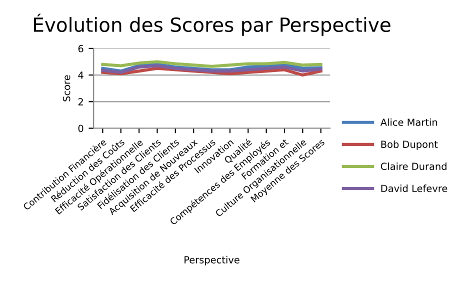 The height and width of the screenshot is (285, 468). I want to click on y-tick-label: 2, so click(80, 102).